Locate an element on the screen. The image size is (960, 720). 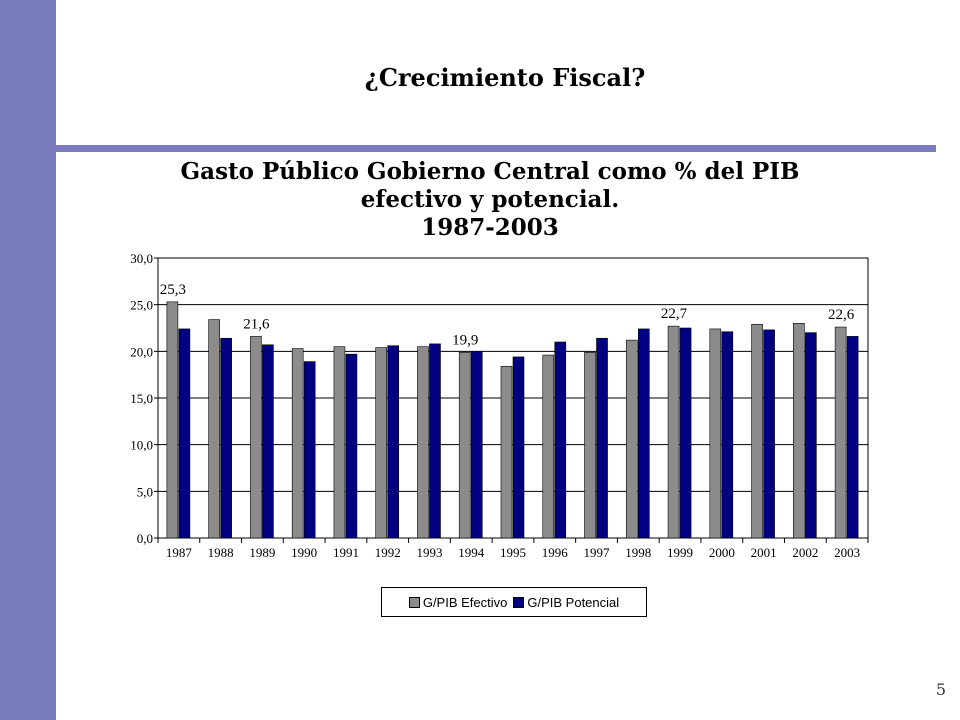
x-tick-label: 1998 is located at coordinates (638, 552).